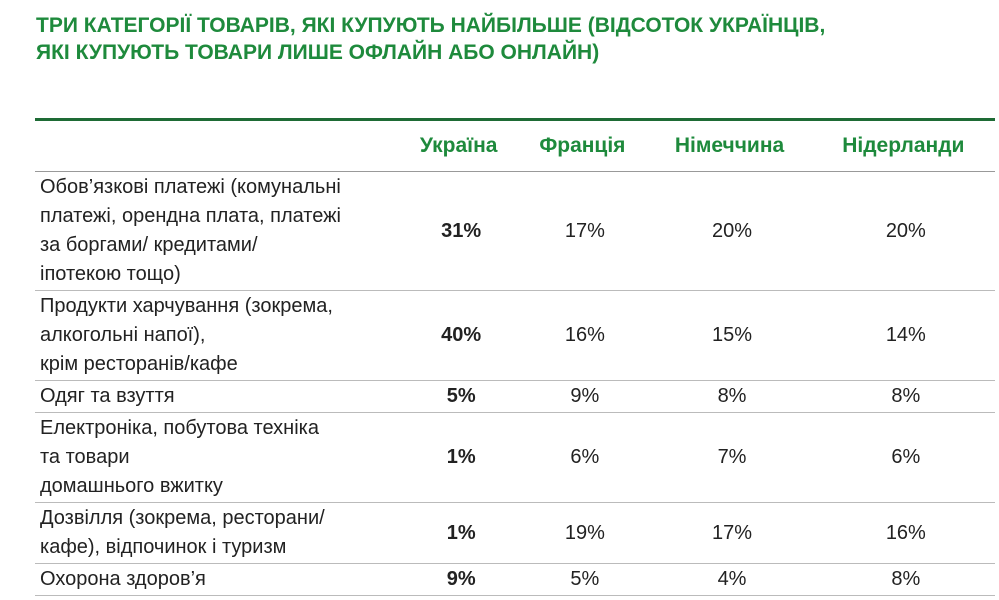 Image resolution: width=999 pixels, height=600 pixels. I want to click on cell: 4%, so click(729, 579).